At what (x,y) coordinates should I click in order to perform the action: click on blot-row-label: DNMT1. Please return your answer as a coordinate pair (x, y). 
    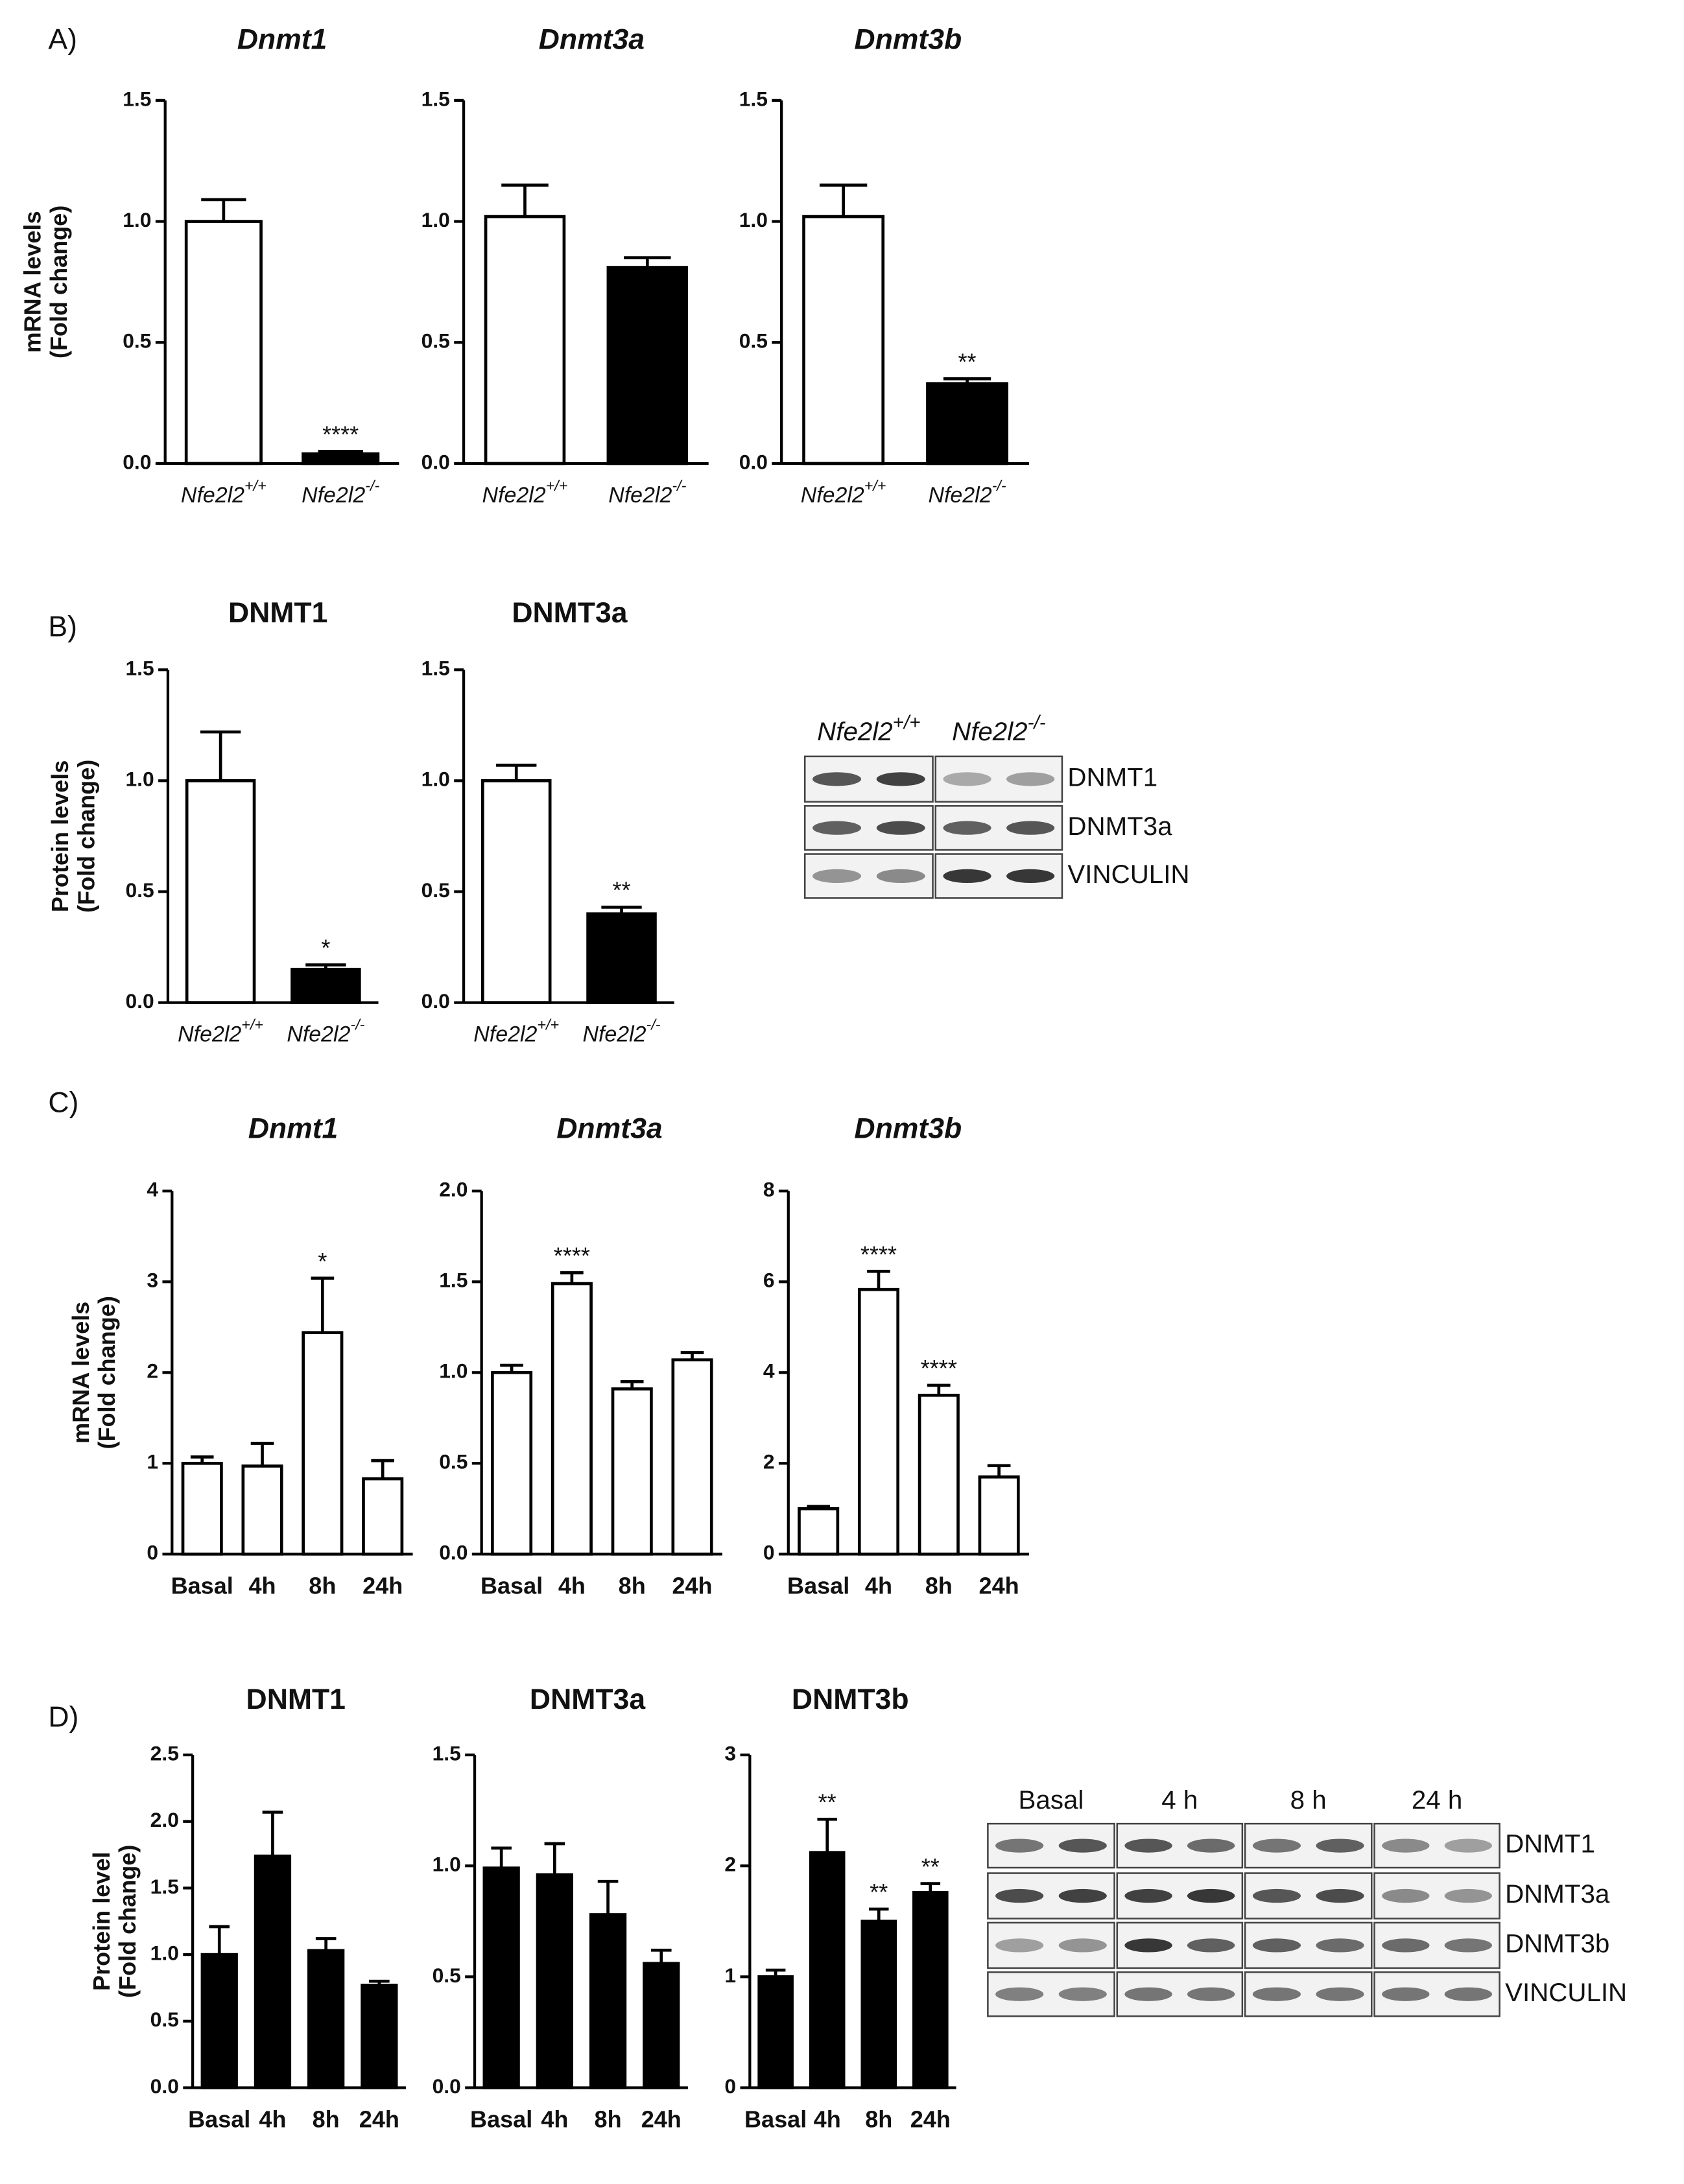
    Looking at the image, I should click on (1550, 1844).